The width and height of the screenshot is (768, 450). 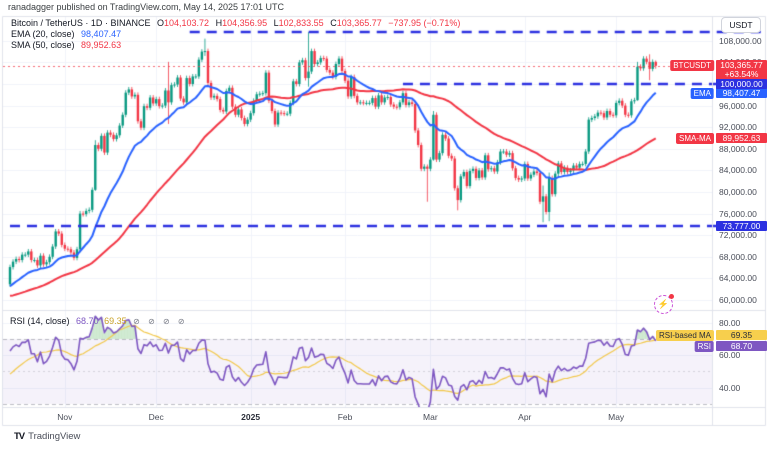 I want to click on close-value: 103,365.77, so click(x=359, y=23).